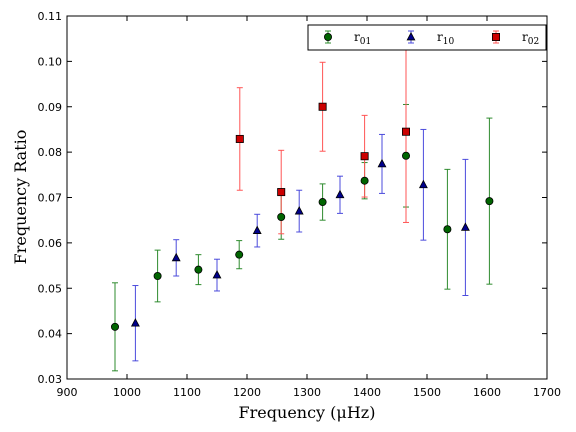  Describe the element at coordinates (307, 412) in the screenshot. I see `x-axis-title: Frequency (μHz)` at that location.